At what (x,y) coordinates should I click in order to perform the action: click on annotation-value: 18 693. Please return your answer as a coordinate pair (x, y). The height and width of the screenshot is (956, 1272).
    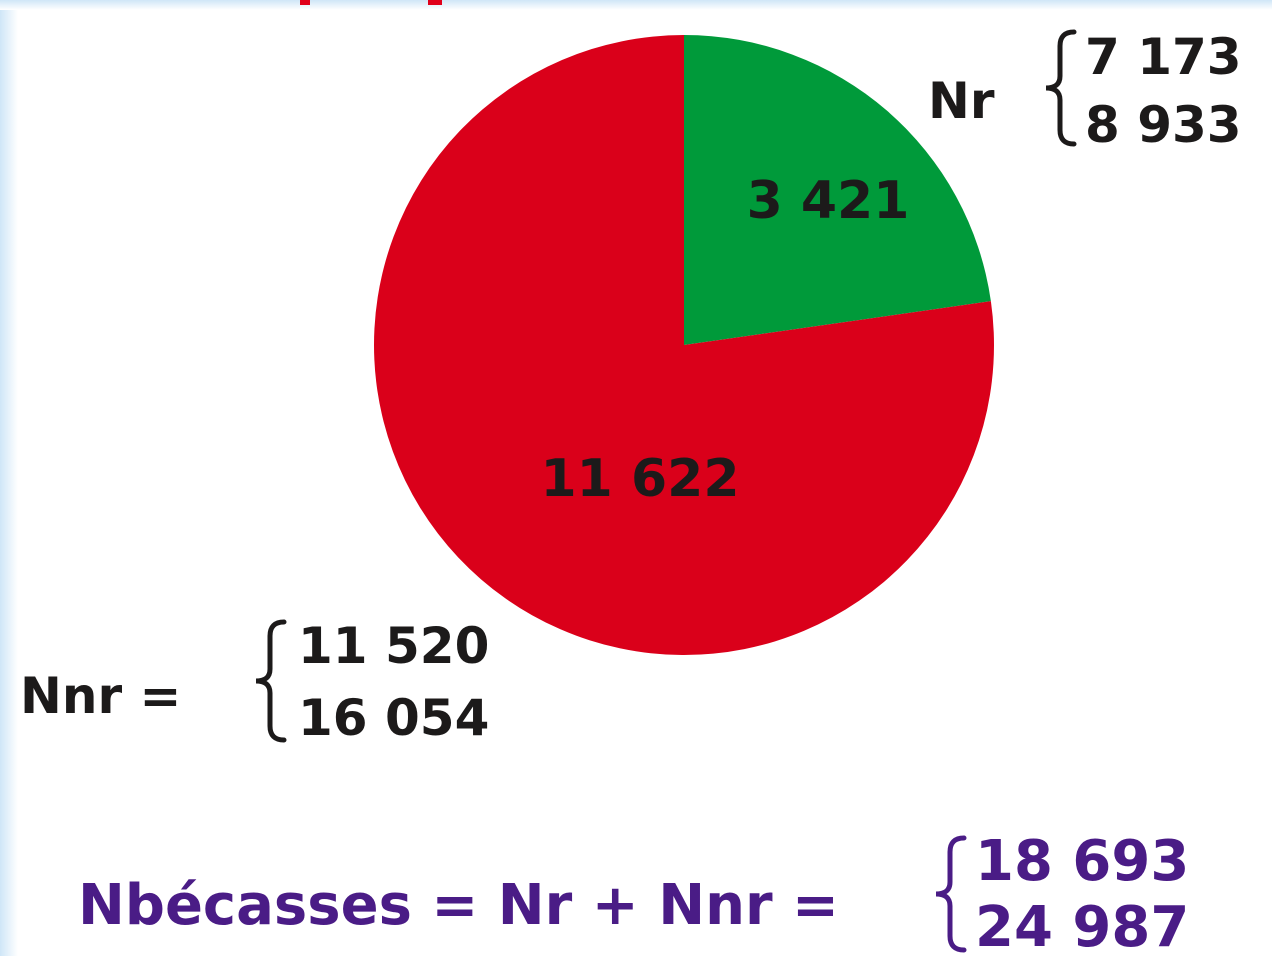
    Looking at the image, I should click on (1082, 861).